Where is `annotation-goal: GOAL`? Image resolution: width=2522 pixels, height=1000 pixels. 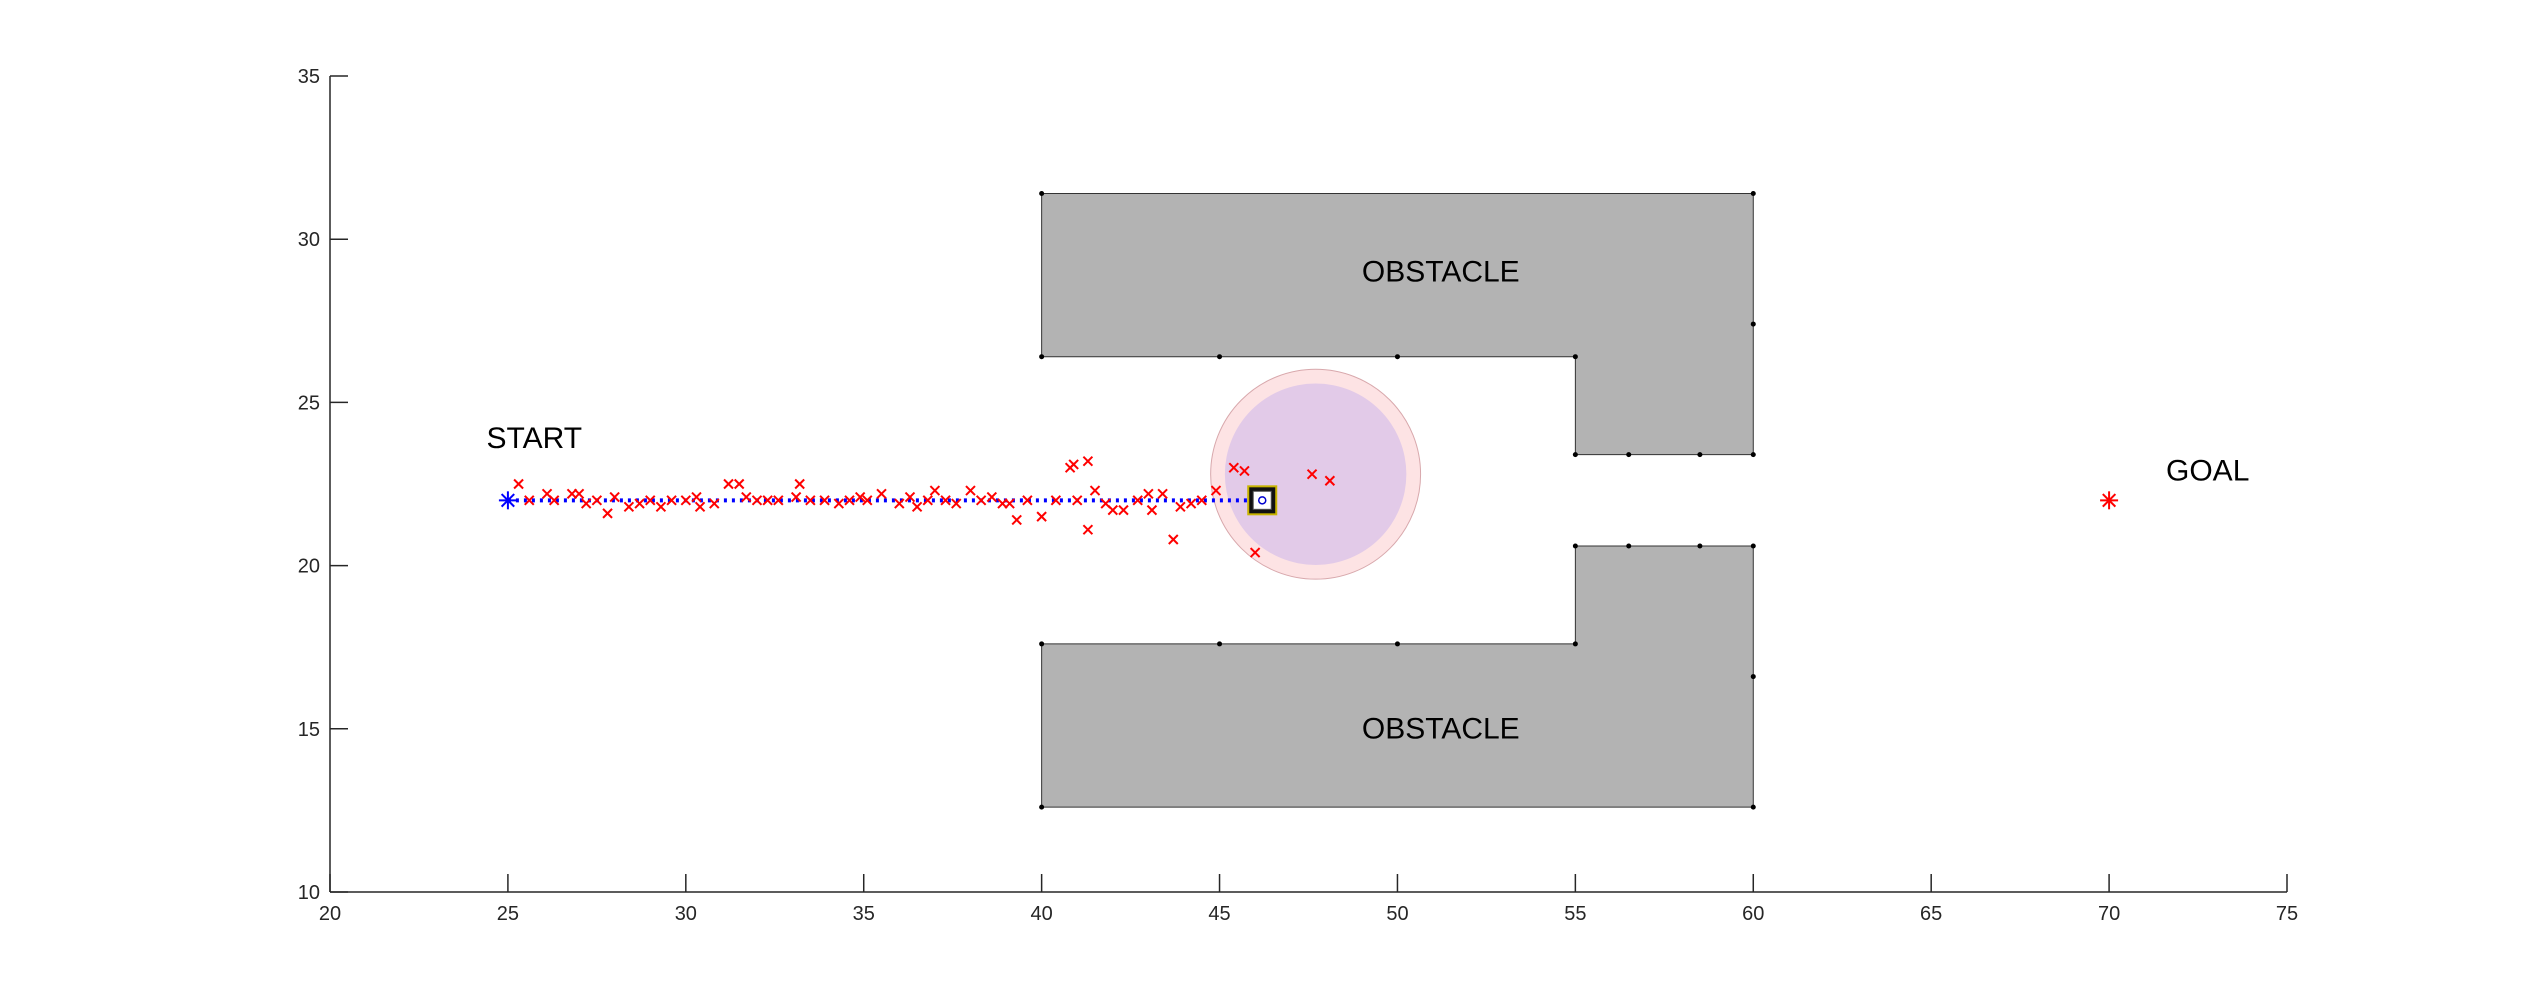
annotation-goal: GOAL is located at coordinates (2207, 471).